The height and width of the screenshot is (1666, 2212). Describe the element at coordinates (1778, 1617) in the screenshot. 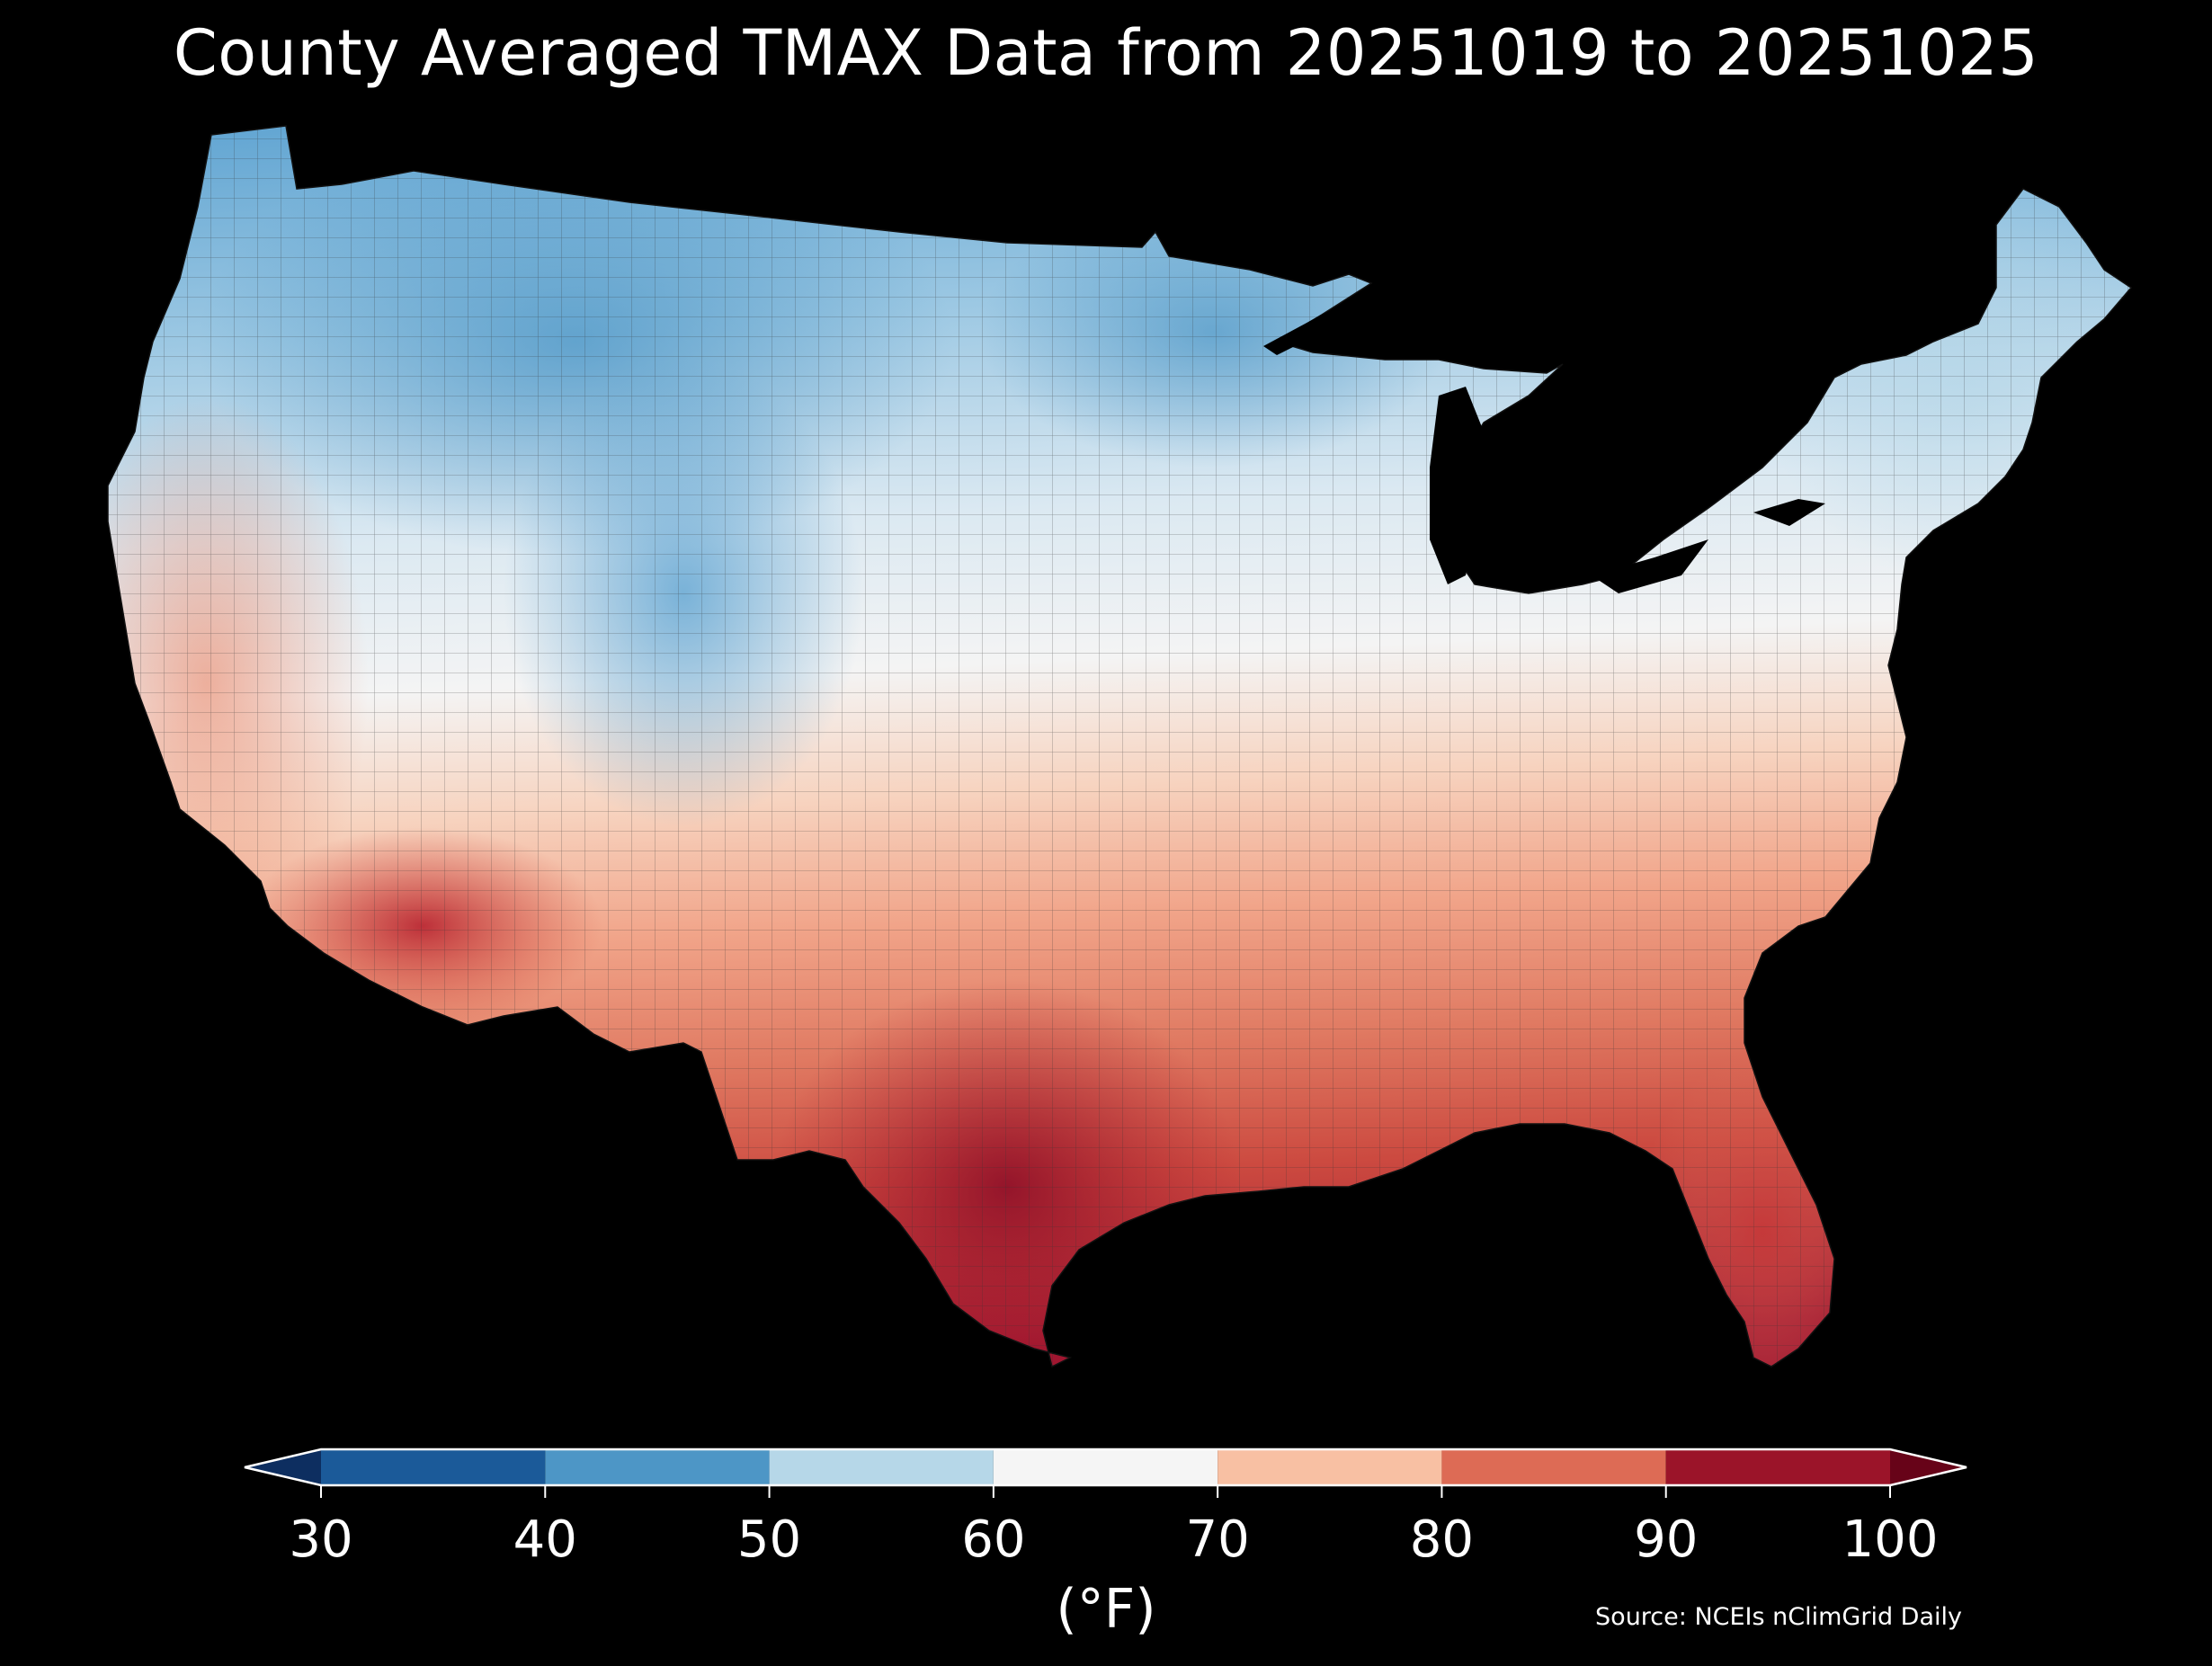

I see `source-label: Source: NCEIs nClimGrid Daily` at that location.